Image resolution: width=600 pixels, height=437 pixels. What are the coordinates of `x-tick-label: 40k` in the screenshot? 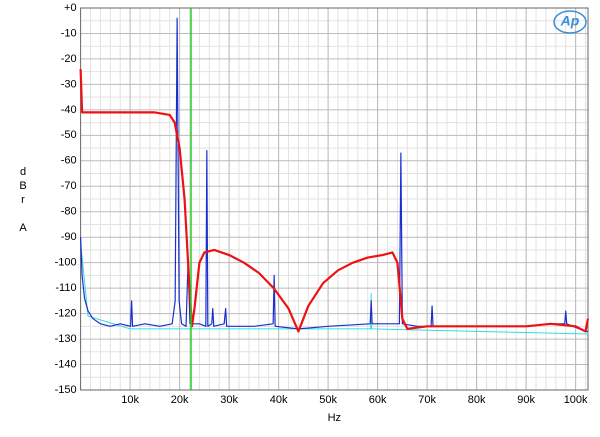 It's located at (279, 400).